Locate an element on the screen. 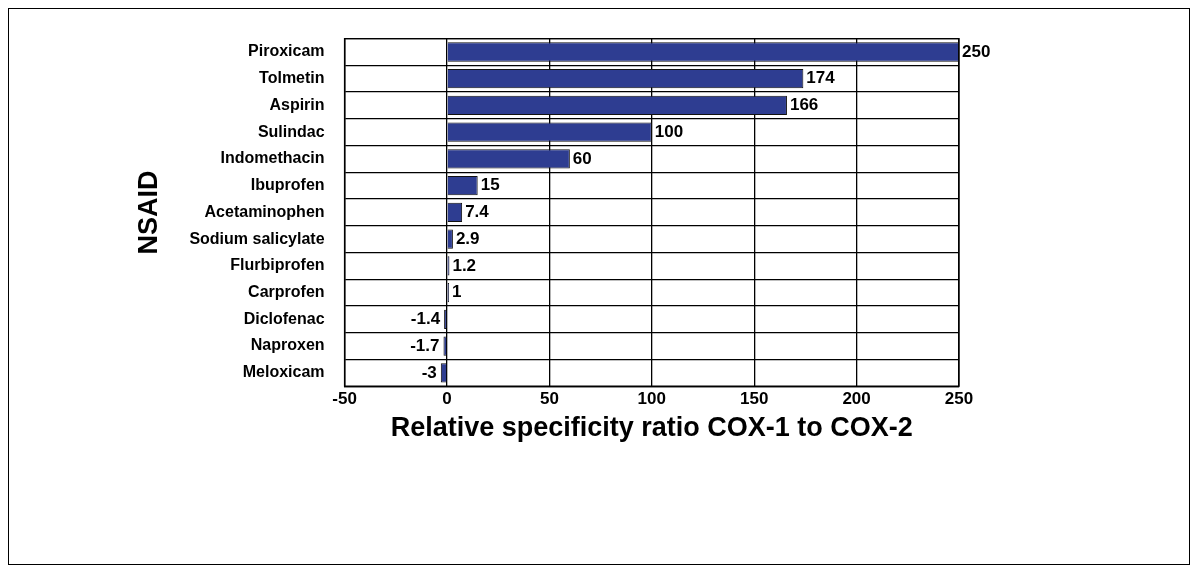 The height and width of the screenshot is (575, 1200). data-label: 2.9 is located at coordinates (467, 238).